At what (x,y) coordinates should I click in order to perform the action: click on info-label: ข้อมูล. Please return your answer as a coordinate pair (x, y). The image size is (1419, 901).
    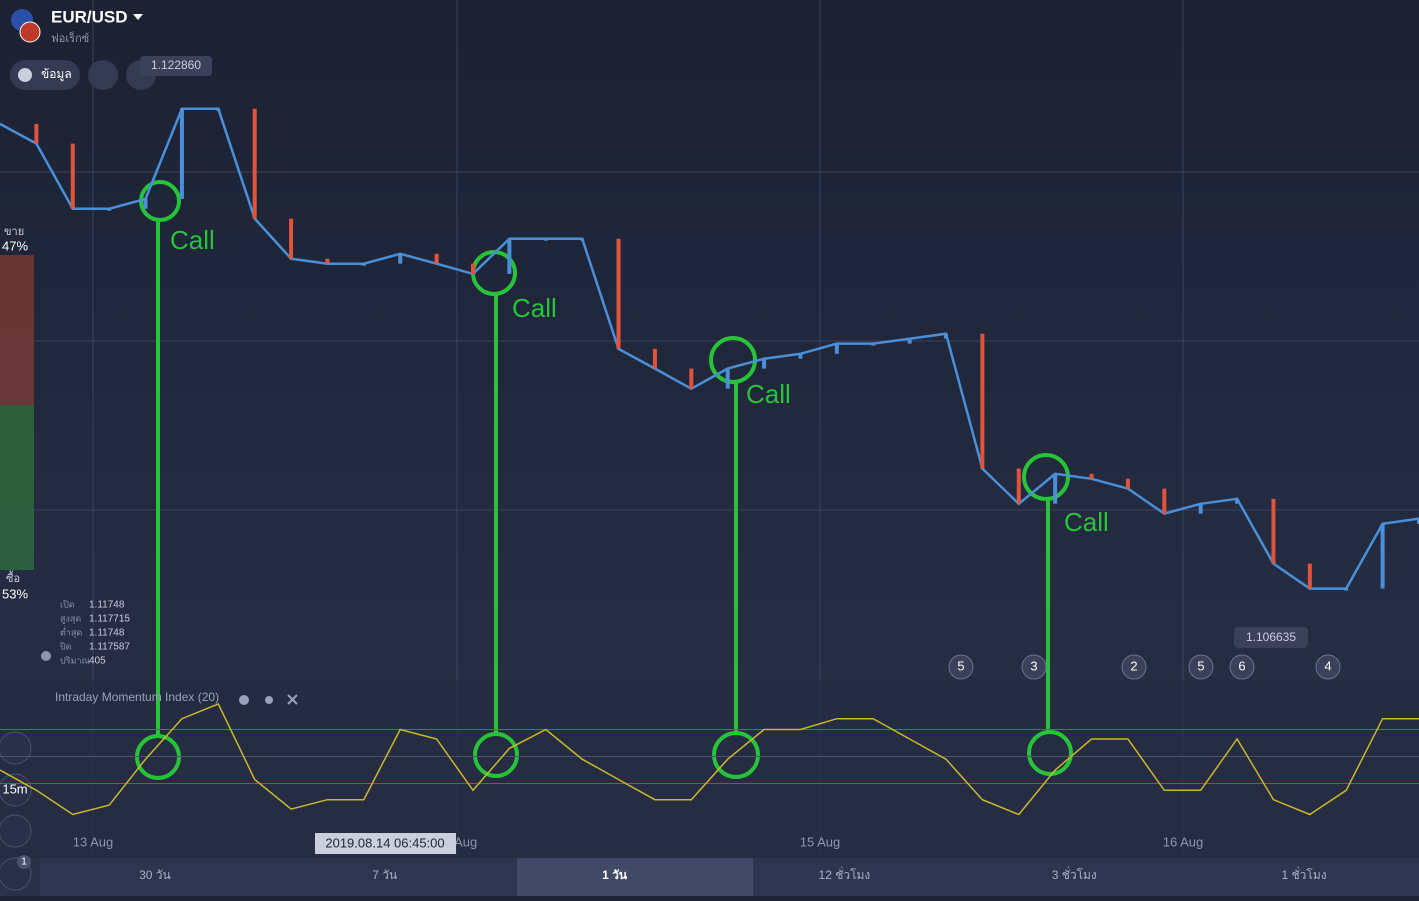
    Looking at the image, I should click on (56, 74).